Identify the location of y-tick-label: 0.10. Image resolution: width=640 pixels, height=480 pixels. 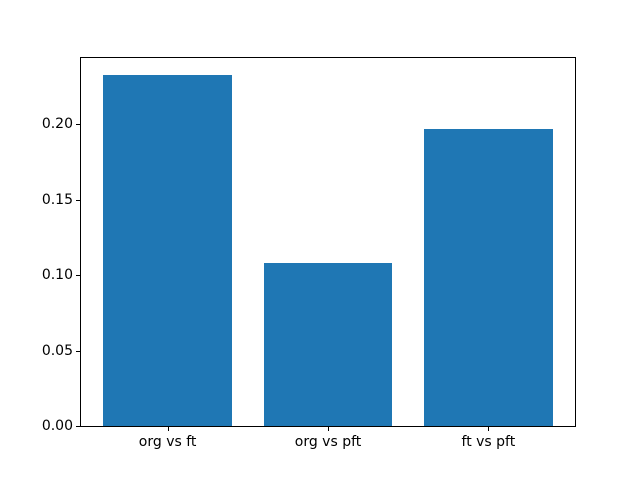
(57, 275).